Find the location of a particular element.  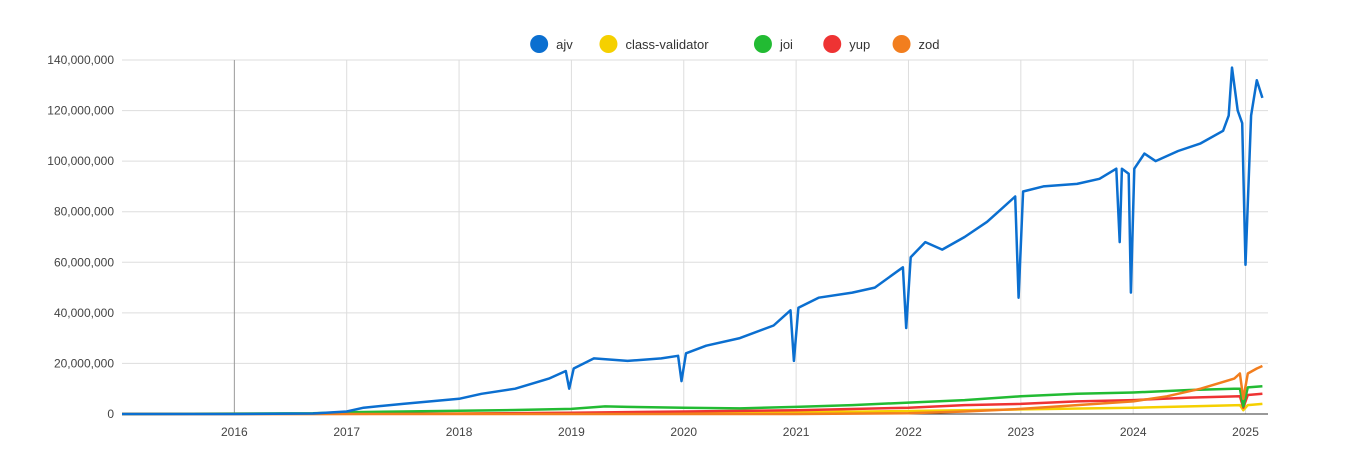

legend-label: class-validator is located at coordinates (667, 44).